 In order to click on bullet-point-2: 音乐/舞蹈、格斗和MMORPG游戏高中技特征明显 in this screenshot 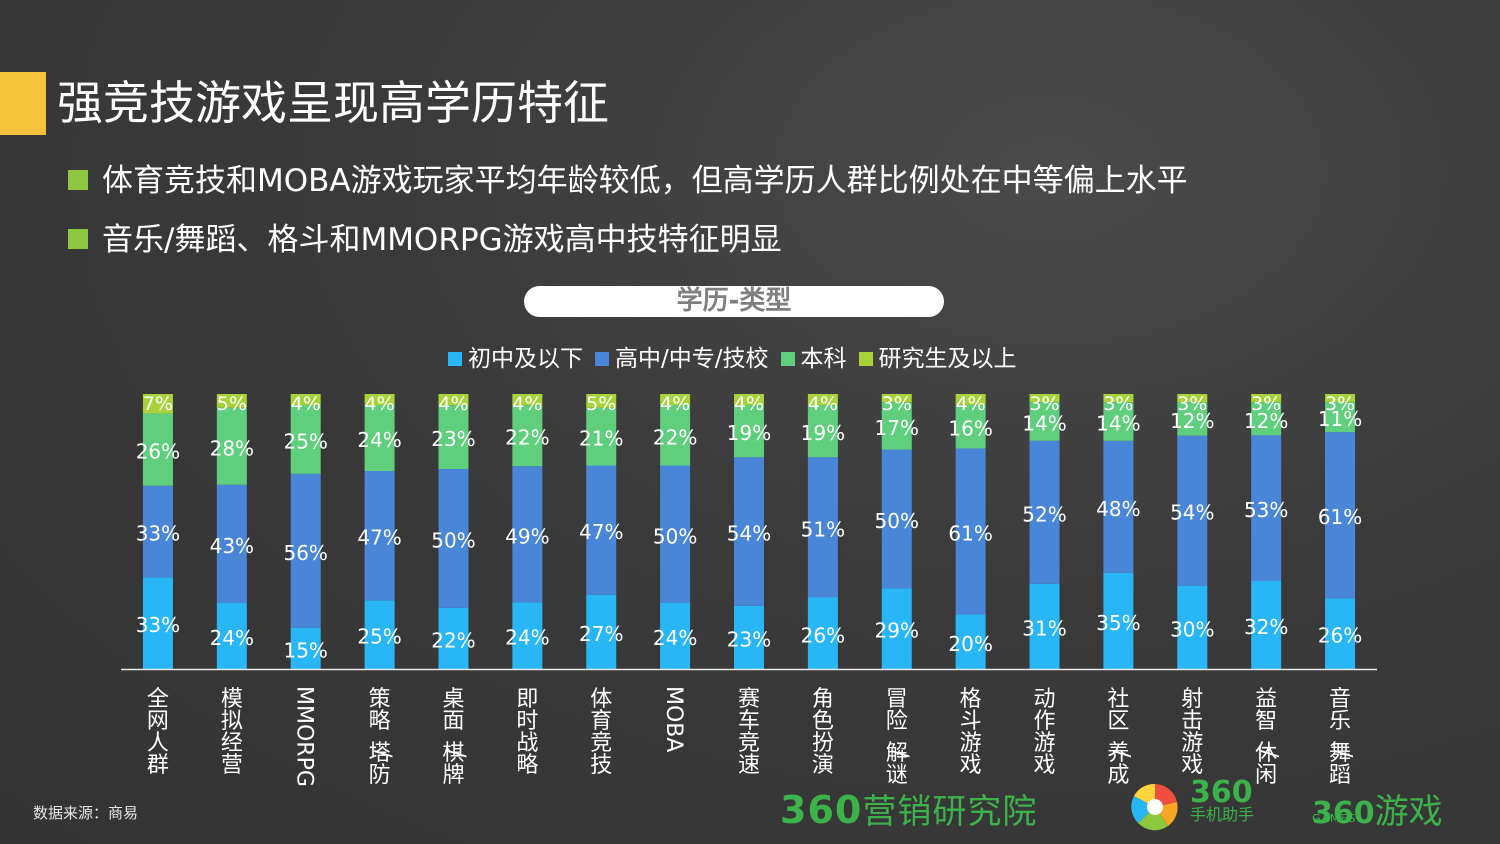, I will do `click(425, 240)`.